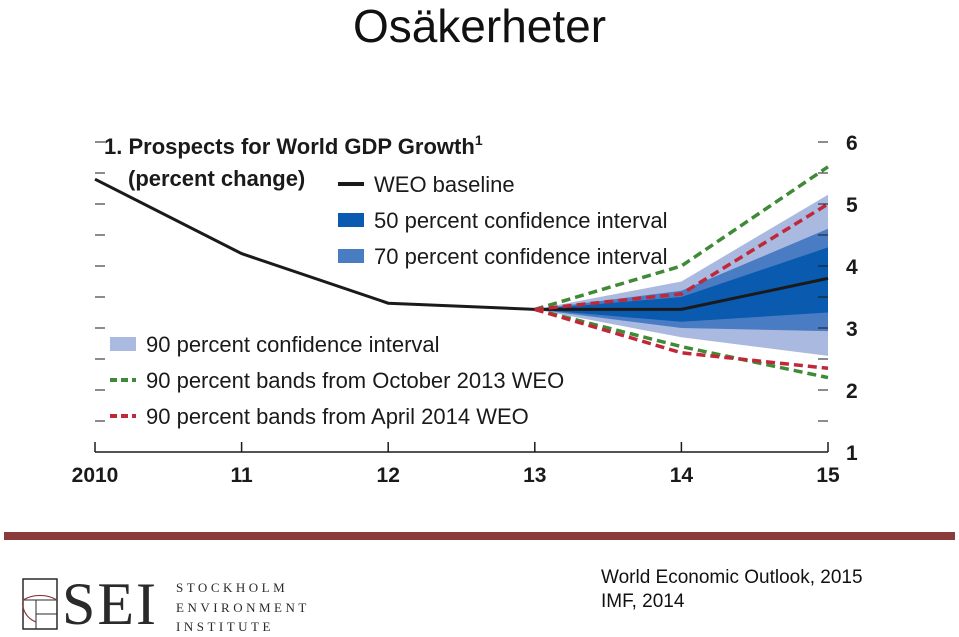 The image size is (959, 637). What do you see at coordinates (521, 256) in the screenshot?
I see `legend-label: 70 percent confidence interval` at bounding box center [521, 256].